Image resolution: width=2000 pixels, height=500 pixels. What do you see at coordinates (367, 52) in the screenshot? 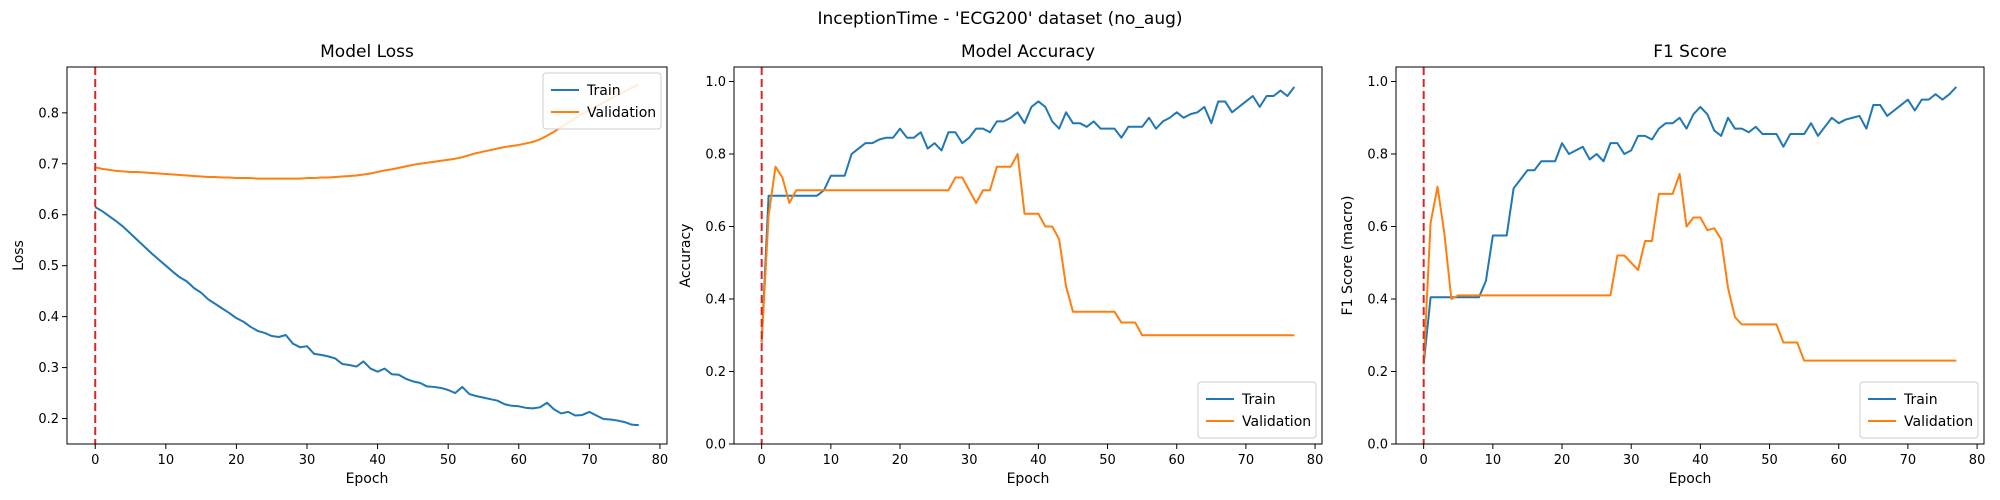
I see `chart-title: Model Loss` at bounding box center [367, 52].